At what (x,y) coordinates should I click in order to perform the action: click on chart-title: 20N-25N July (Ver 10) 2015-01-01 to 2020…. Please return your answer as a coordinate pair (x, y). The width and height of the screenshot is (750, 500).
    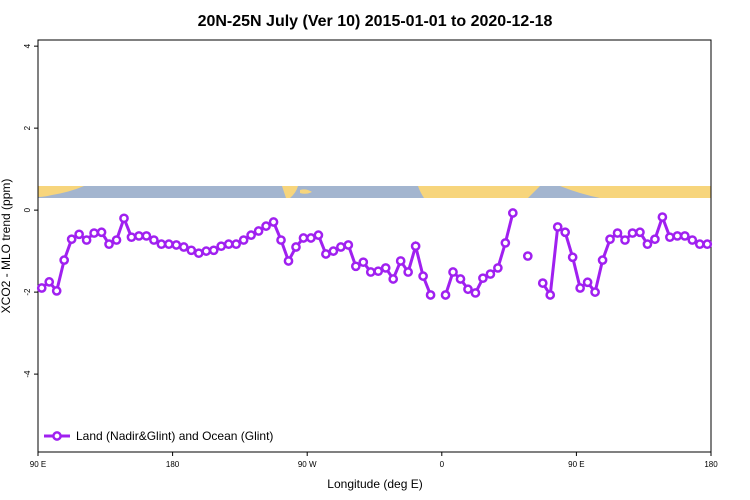
    Looking at the image, I should click on (375, 21).